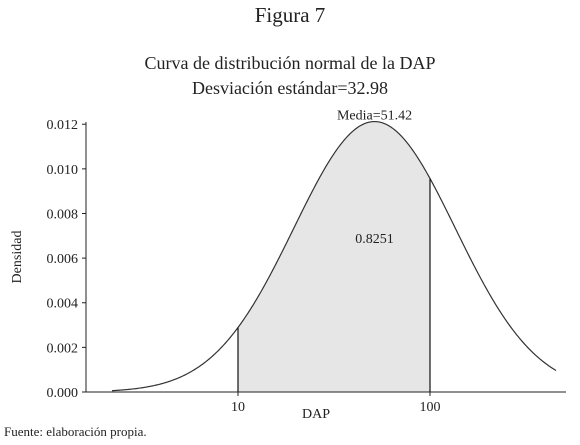  What do you see at coordinates (316, 414) in the screenshot?
I see `x-axis-title: DAP` at bounding box center [316, 414].